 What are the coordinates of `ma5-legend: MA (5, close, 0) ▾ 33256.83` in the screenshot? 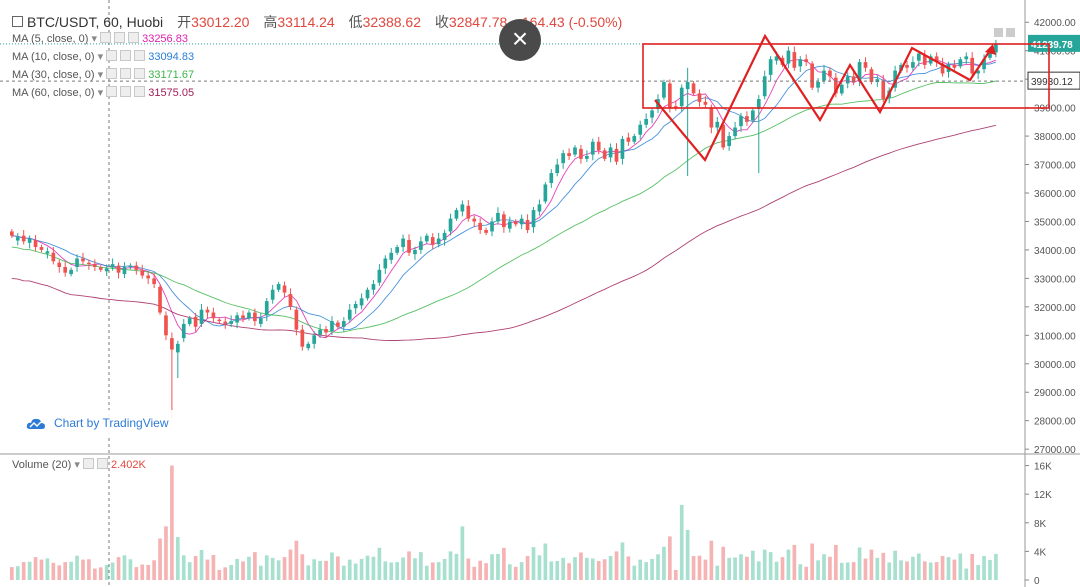 It's located at (100, 38).